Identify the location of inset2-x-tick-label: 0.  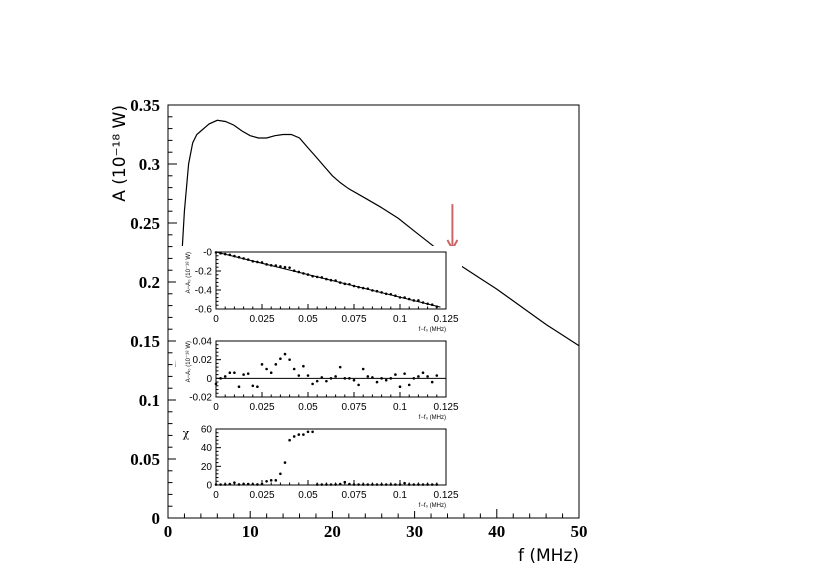
(216, 407).